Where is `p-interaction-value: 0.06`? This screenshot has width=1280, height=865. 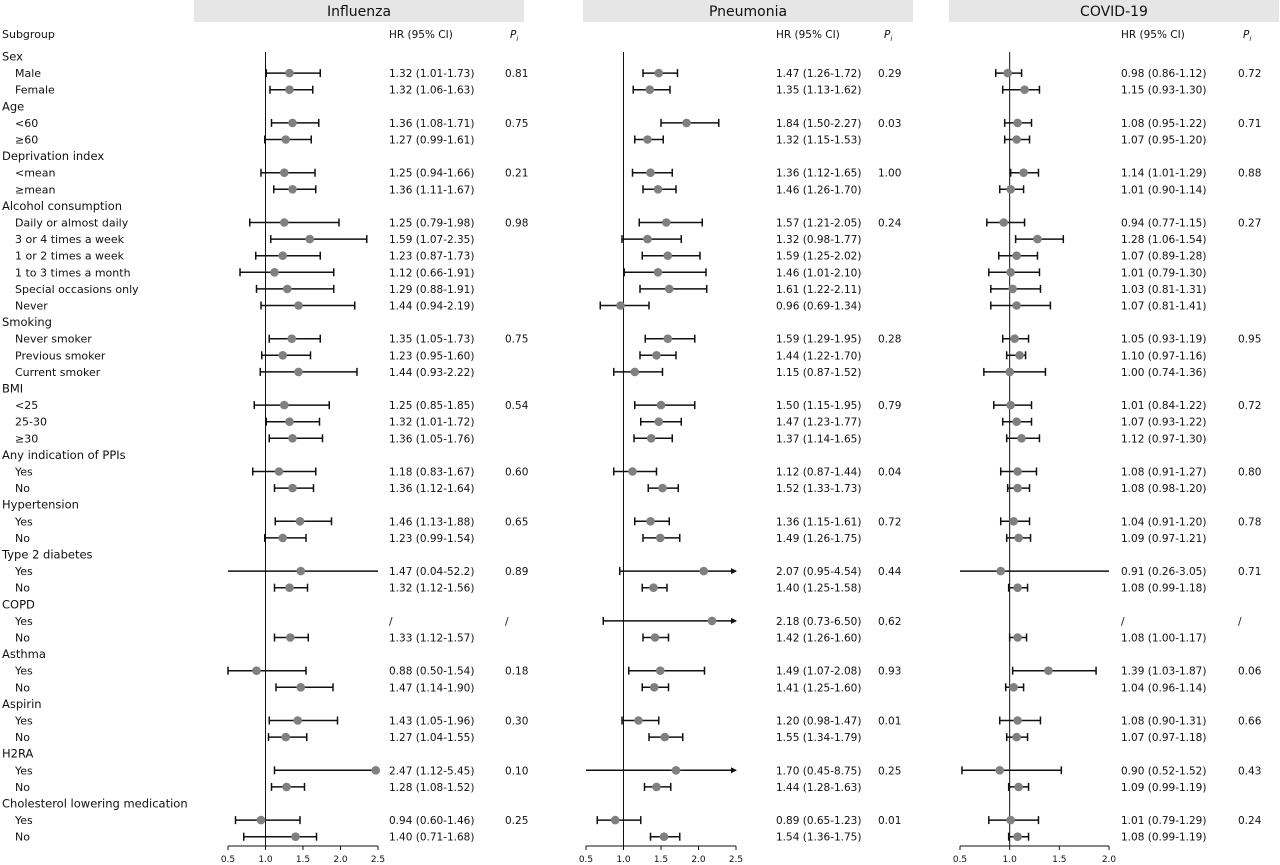
p-interaction-value: 0.06 is located at coordinates (1250, 672).